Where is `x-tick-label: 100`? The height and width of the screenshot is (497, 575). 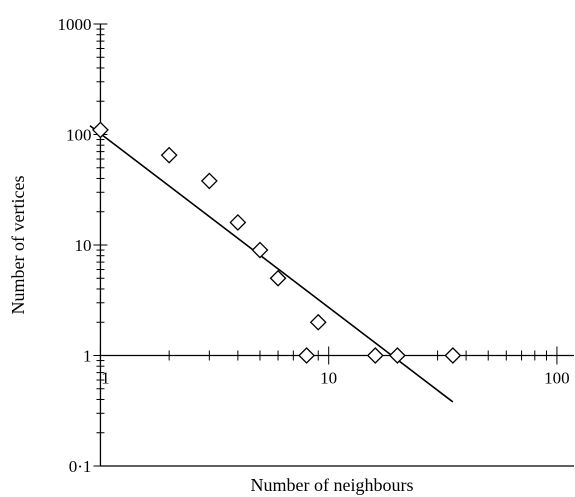 x-tick-label: 100 is located at coordinates (557, 378).